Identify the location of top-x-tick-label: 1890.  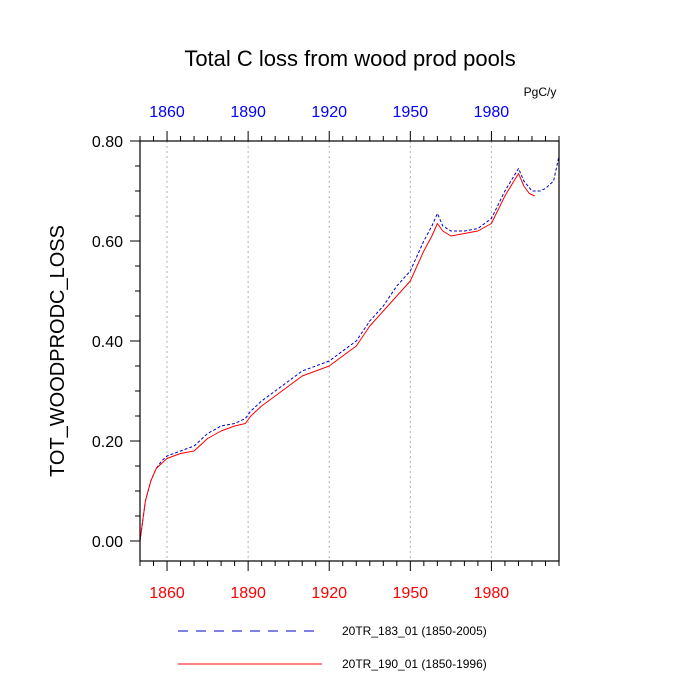
(248, 112).